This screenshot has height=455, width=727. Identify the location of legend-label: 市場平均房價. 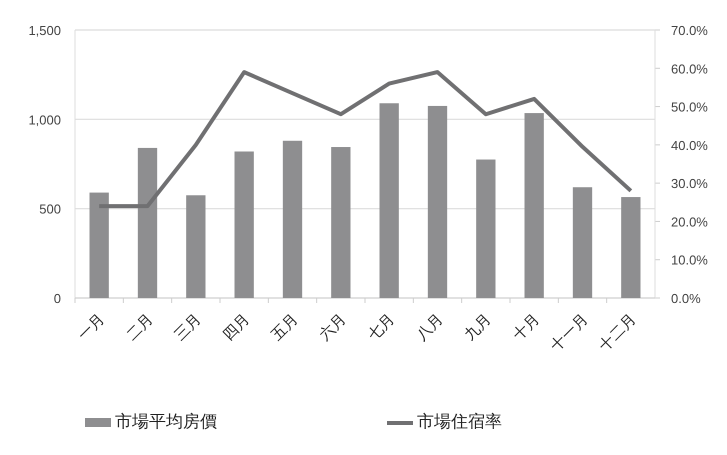
(166, 421).